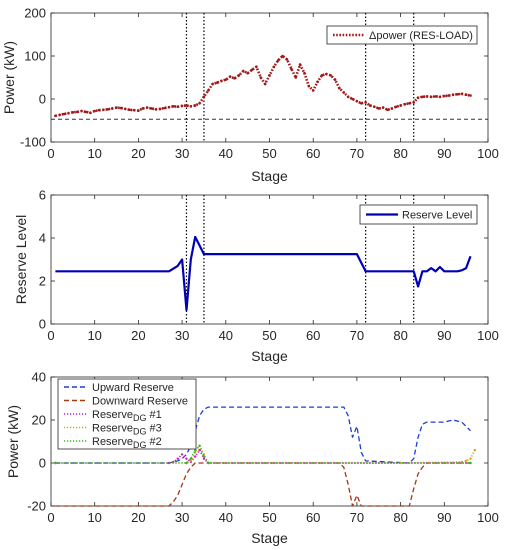 Image resolution: width=511 pixels, height=550 pixels. I want to click on x-tick-label: 80, so click(400, 335).